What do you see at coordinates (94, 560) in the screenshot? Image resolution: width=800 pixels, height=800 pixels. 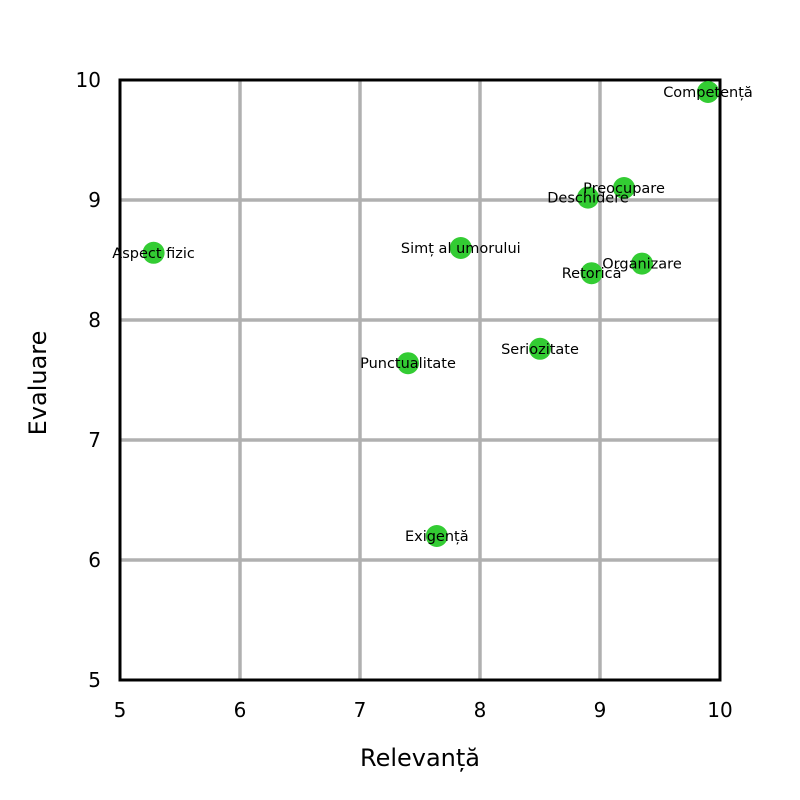 I see `y-tick-label: 6` at bounding box center [94, 560].